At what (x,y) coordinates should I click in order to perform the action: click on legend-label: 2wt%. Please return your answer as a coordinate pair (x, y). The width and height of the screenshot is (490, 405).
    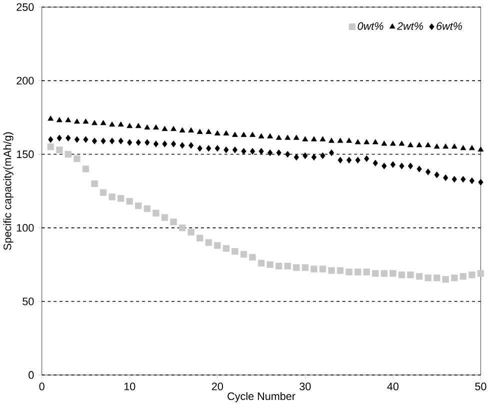
    Looking at the image, I should click on (409, 26).